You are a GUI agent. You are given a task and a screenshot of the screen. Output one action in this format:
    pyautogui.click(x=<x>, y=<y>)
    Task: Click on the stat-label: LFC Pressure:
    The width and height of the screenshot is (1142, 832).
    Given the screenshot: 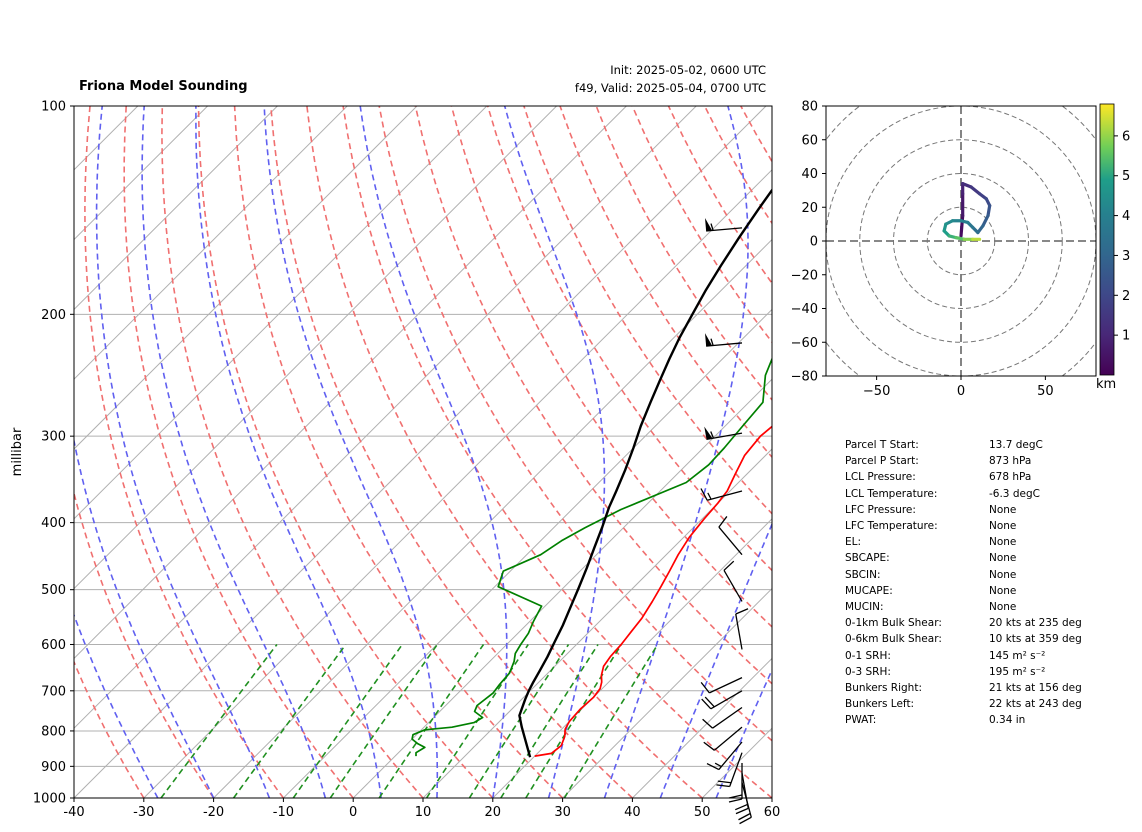 What is the action you would take?
    pyautogui.click(x=880, y=509)
    